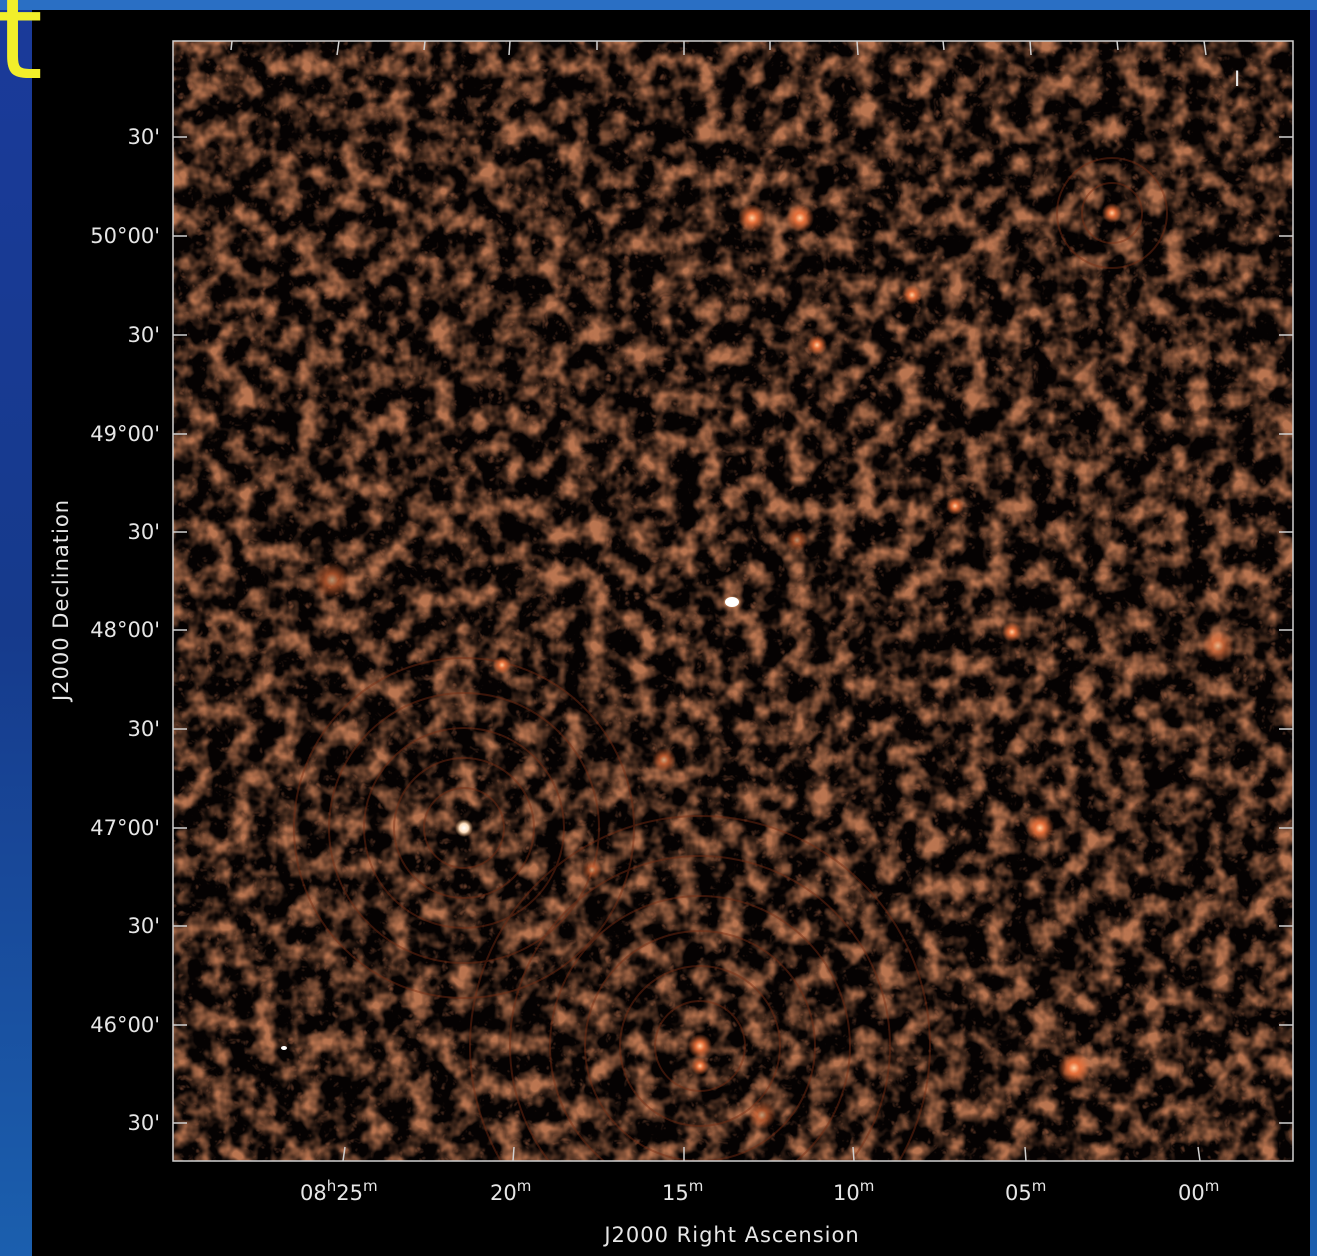  I want to click on y-tick-label: 48°00', so click(125, 630).